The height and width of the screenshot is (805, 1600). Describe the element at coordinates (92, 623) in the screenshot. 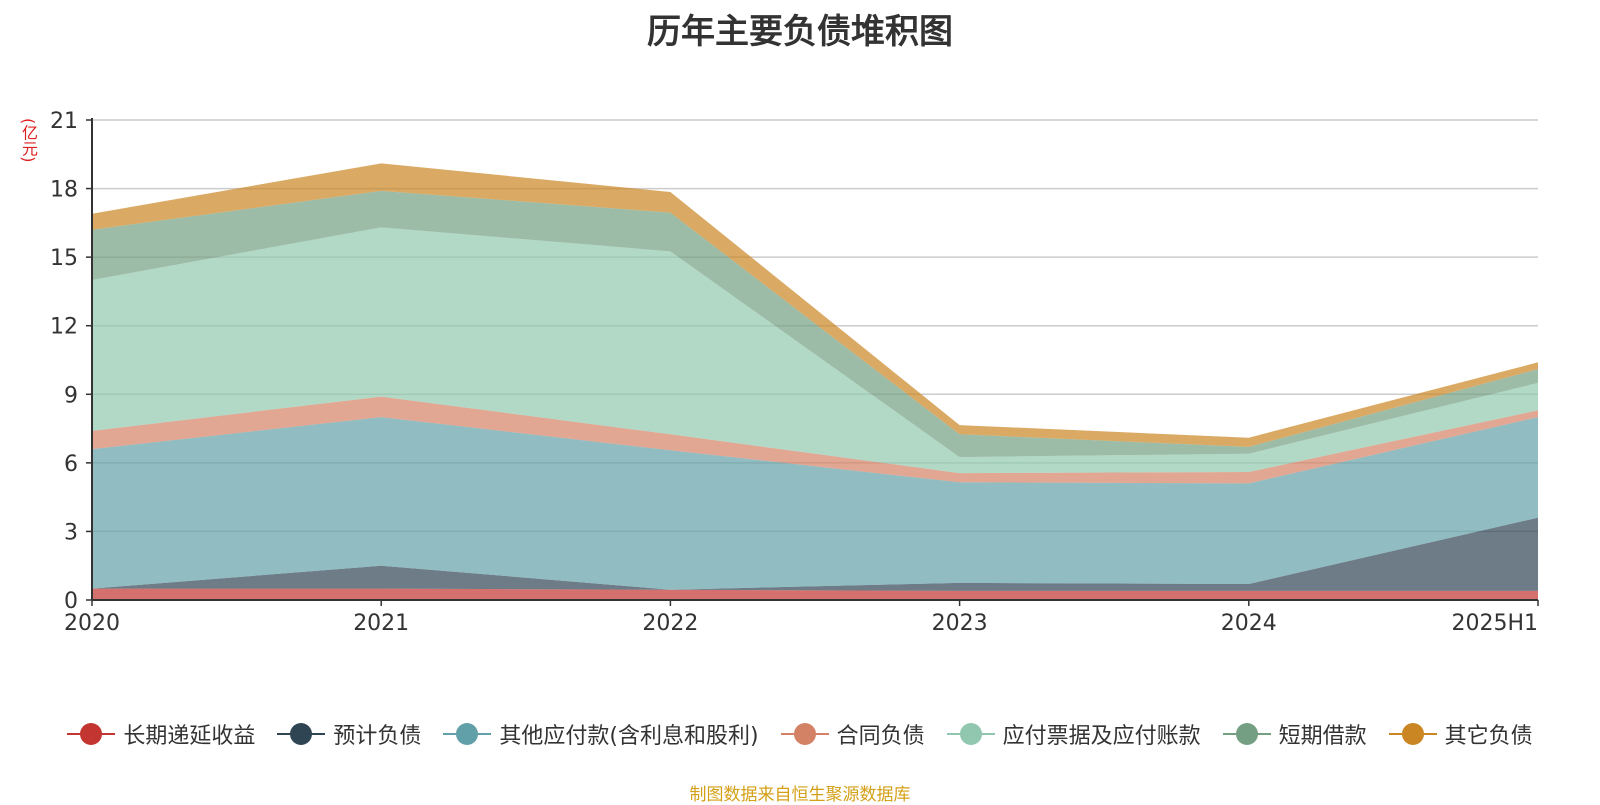

I see `x-tick-label: 2020` at that location.